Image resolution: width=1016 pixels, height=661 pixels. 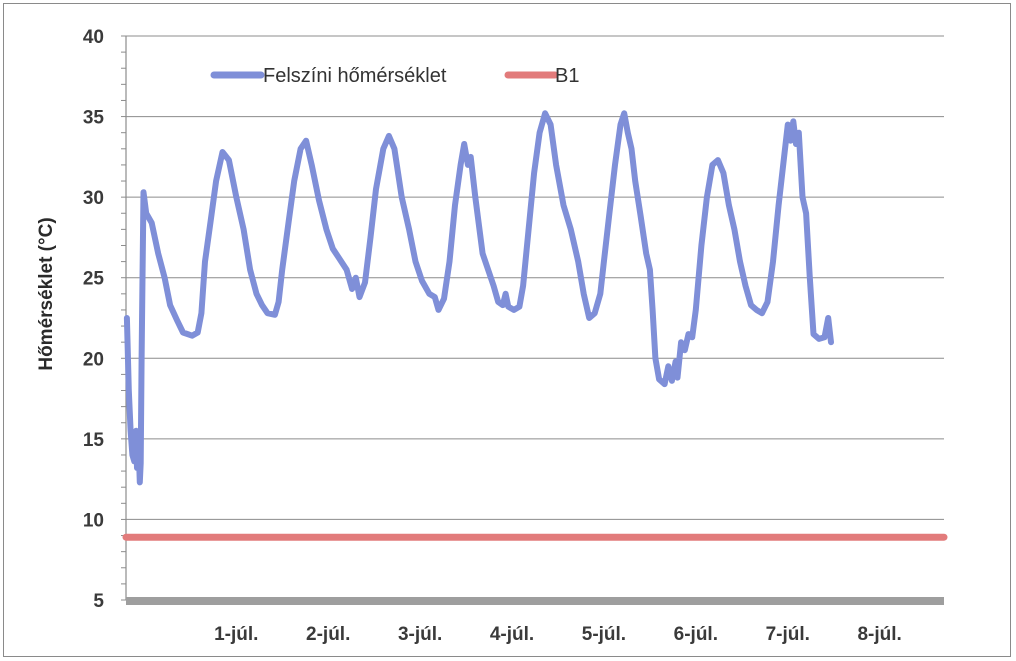 What do you see at coordinates (328, 634) in the screenshot?
I see `x-tick-label: 2-júl.` at bounding box center [328, 634].